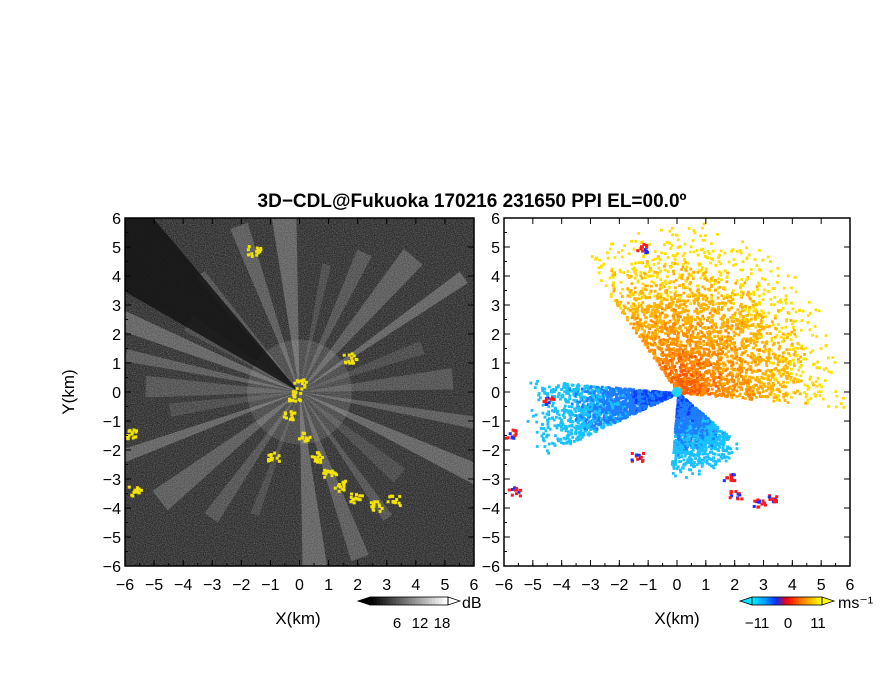 Image resolution: width=880 pixels, height=680 pixels. Describe the element at coordinates (474, 585) in the screenshot. I see `left-x-tick-label: 6` at that location.